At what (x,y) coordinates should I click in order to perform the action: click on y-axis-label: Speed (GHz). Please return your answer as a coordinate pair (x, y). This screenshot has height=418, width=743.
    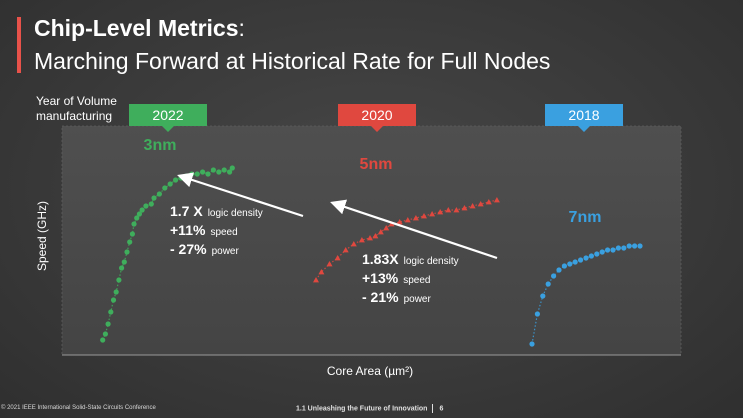
    Looking at the image, I should click on (42, 236).